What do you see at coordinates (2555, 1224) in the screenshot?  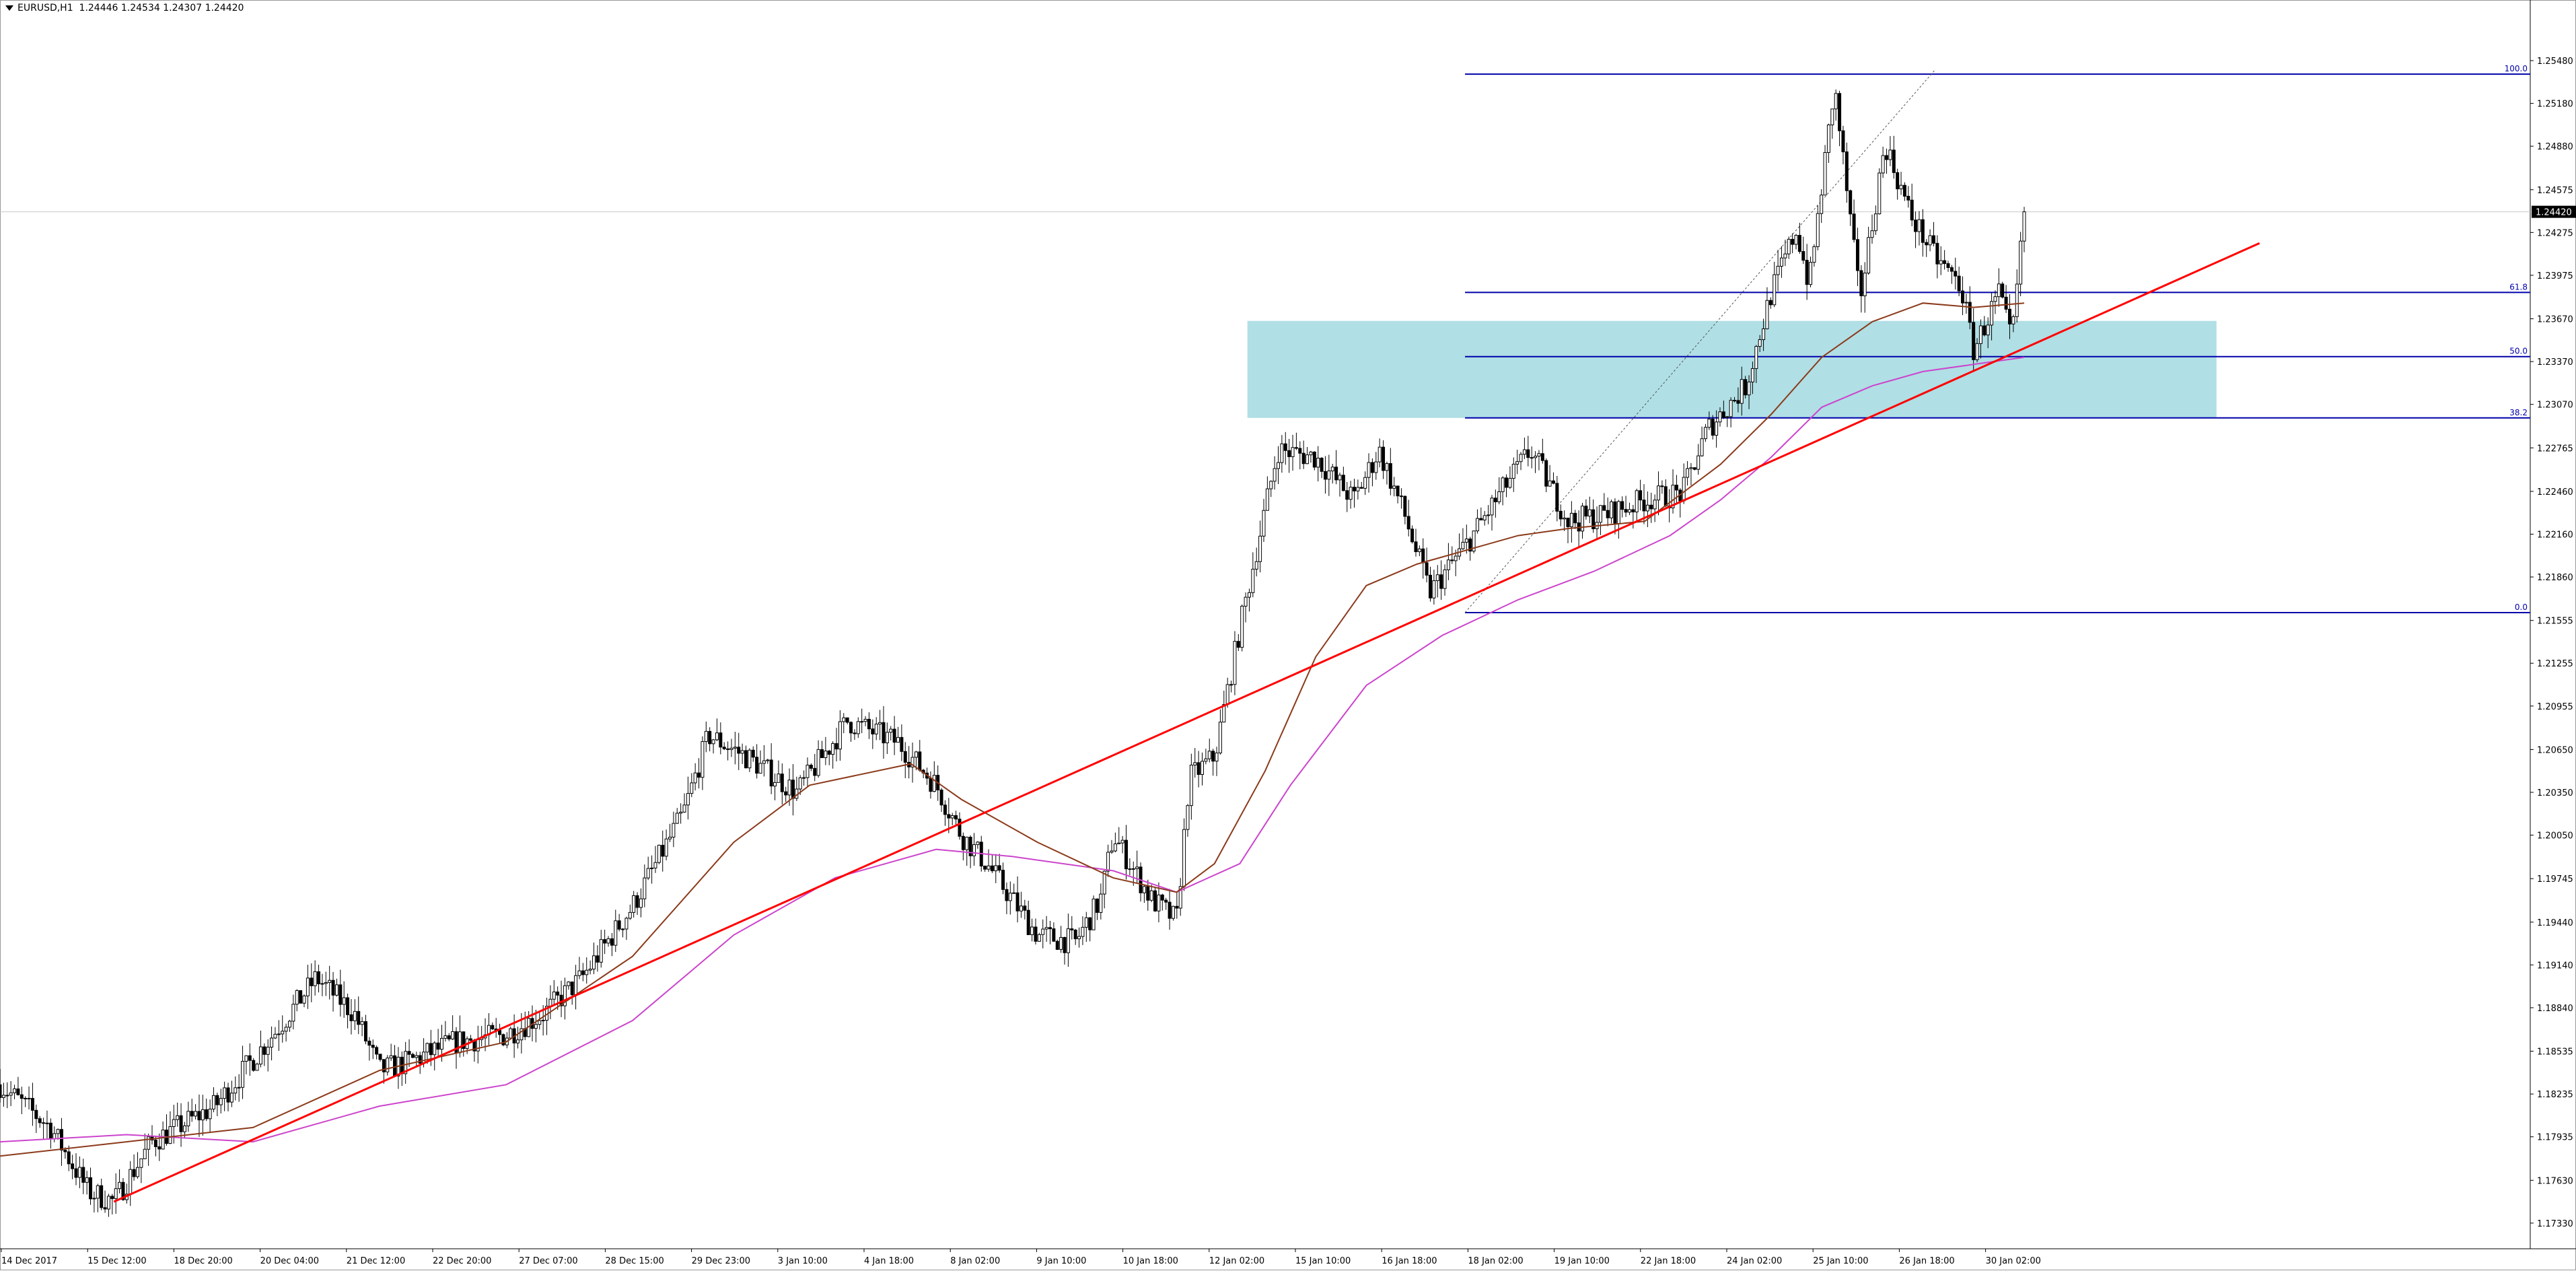 I see `y-tick-label: 1.17330` at bounding box center [2555, 1224].